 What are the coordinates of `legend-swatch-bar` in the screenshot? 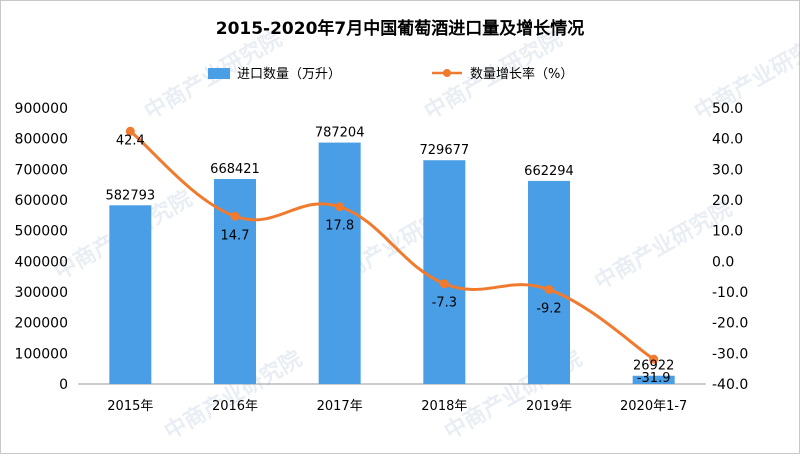 It's located at (219, 73).